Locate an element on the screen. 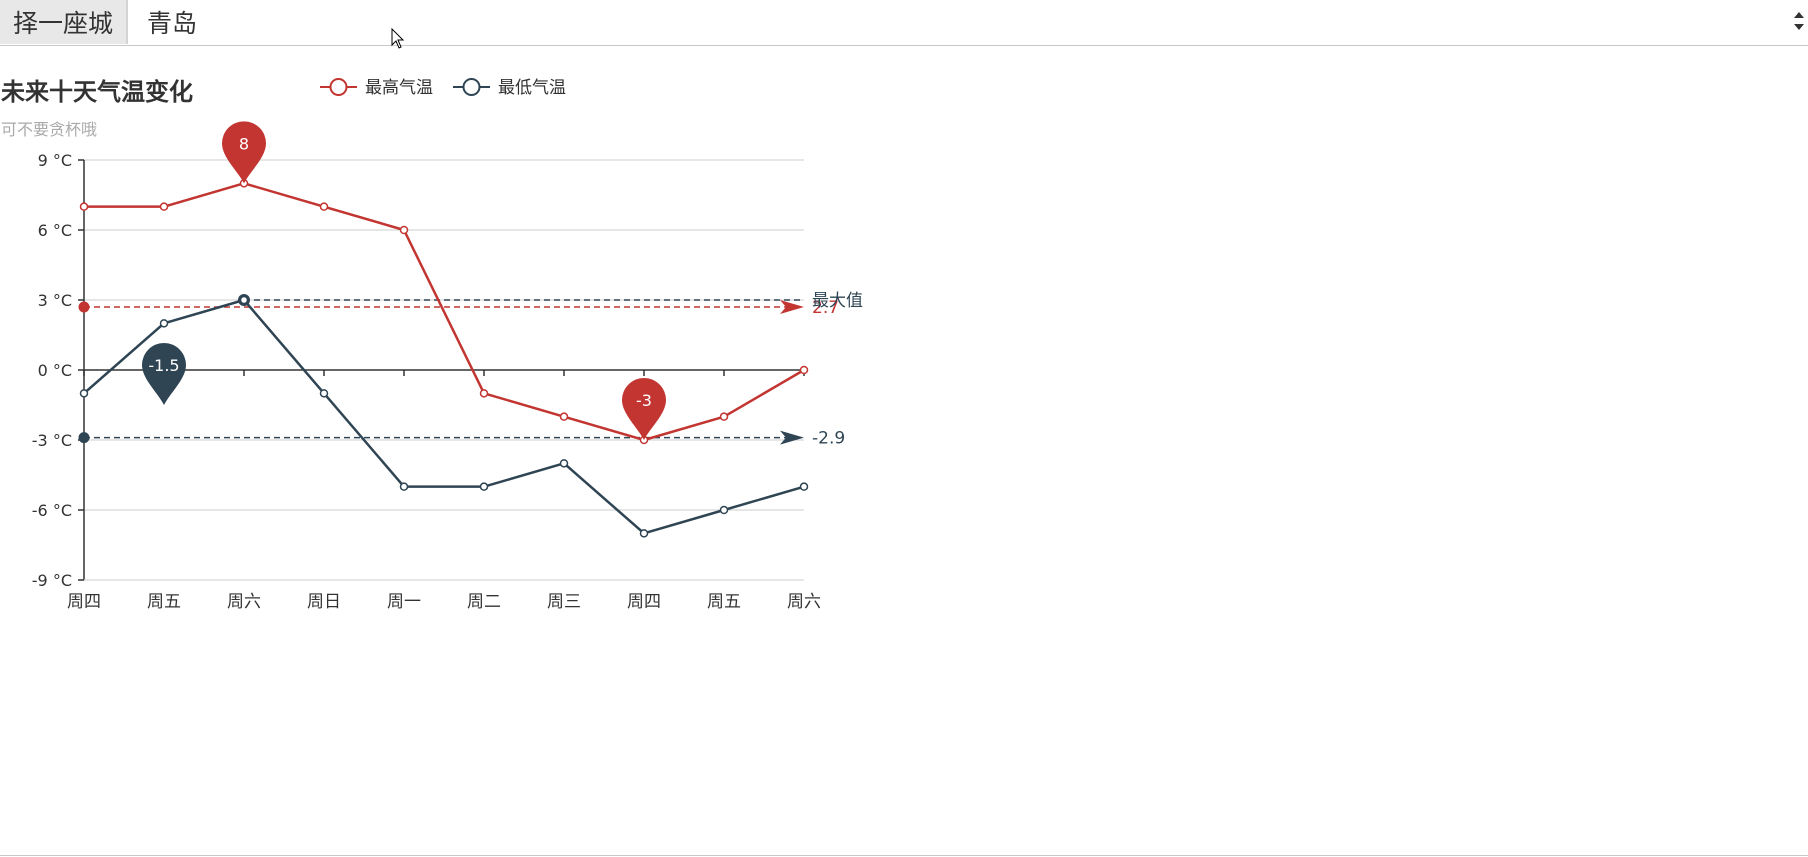  x-tick-label: 周三 is located at coordinates (564, 602).